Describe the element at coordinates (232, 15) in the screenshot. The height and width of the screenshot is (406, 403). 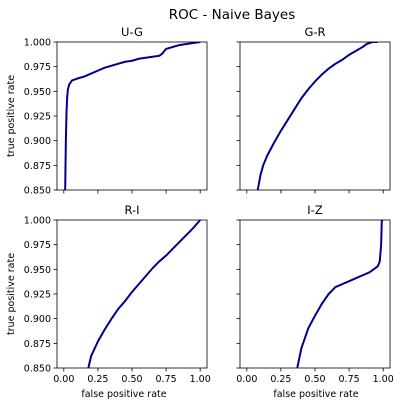
I see `figure-title: ROC - Naive Bayes` at that location.